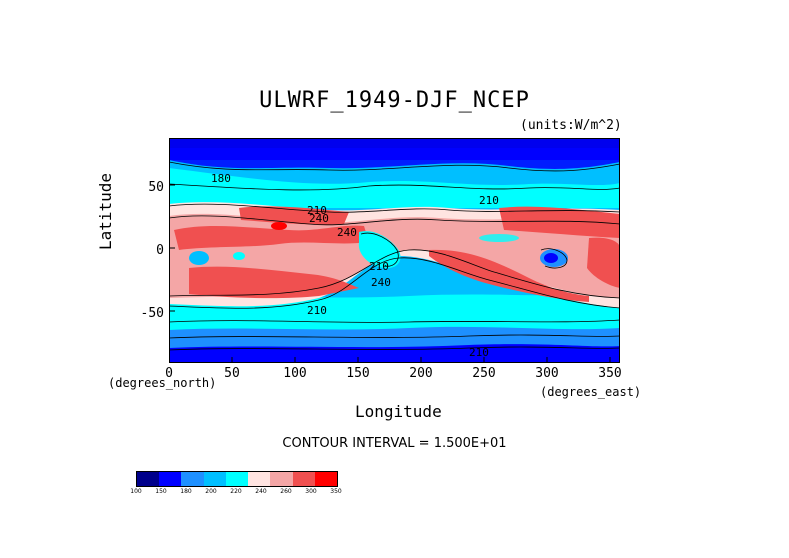 The height and width of the screenshot is (558, 789). What do you see at coordinates (603, 262) in the screenshot?
I see `warm-core-east` at bounding box center [603, 262].